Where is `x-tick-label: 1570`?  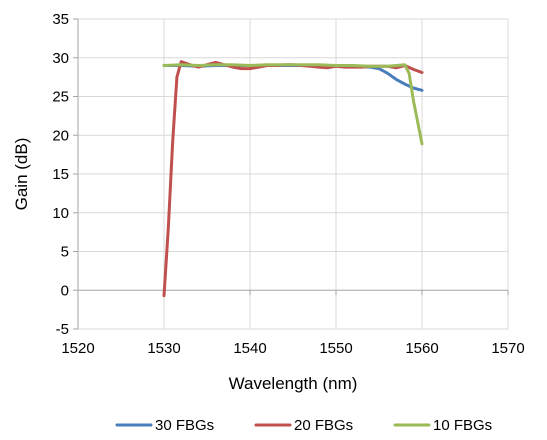
x-tick-label: 1570 is located at coordinates (507, 348).